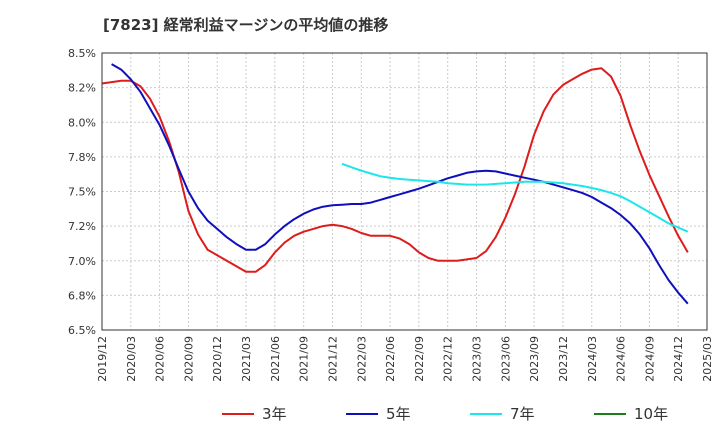  What do you see at coordinates (246, 359) in the screenshot?
I see `x-tick-label: 2021/03` at bounding box center [246, 359].